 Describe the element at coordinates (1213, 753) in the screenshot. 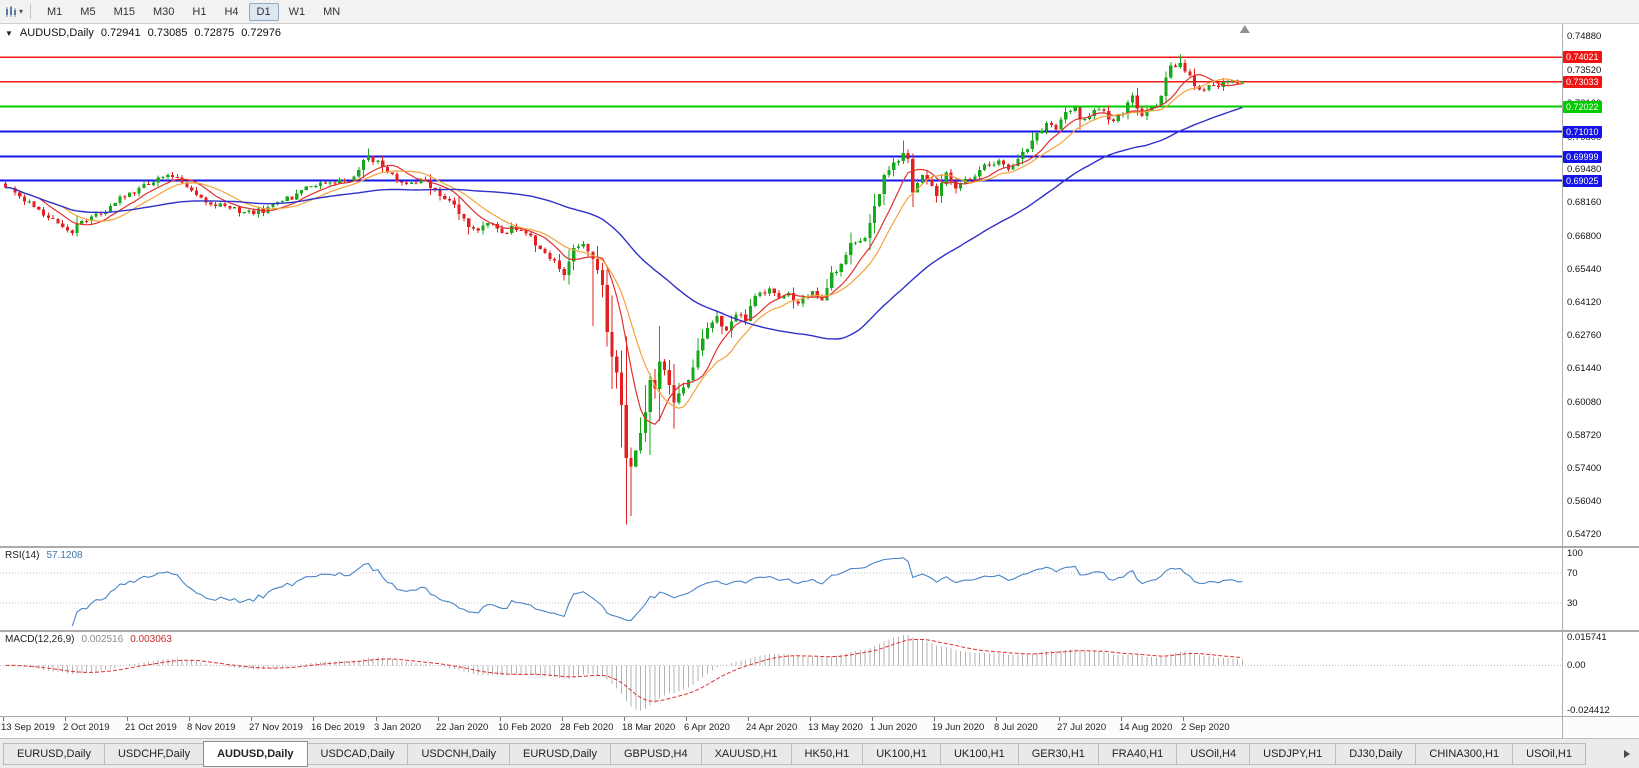

I see `chart-tab: USOil,H4` at that location.